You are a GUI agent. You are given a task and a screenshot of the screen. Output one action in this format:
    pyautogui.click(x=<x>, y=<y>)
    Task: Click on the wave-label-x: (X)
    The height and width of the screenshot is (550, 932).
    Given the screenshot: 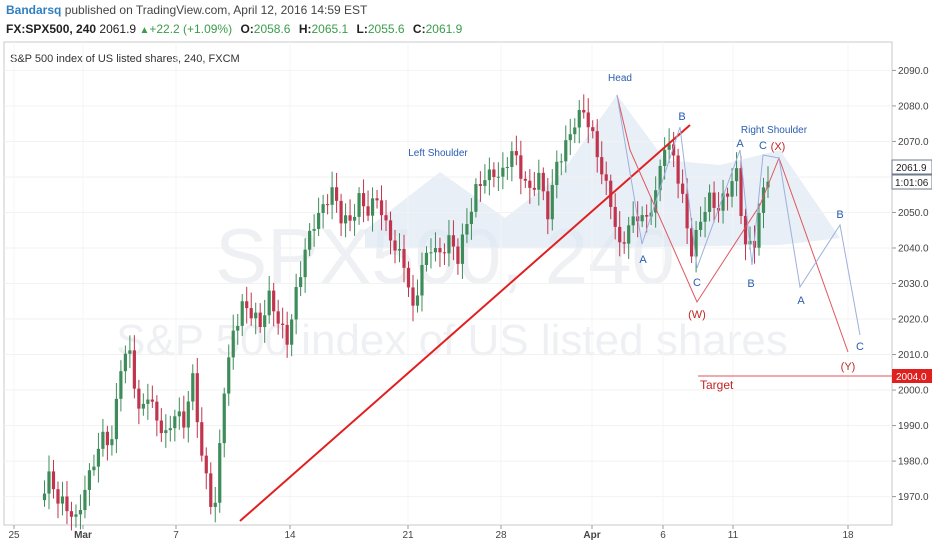 What is the action you would take?
    pyautogui.click(x=778, y=147)
    